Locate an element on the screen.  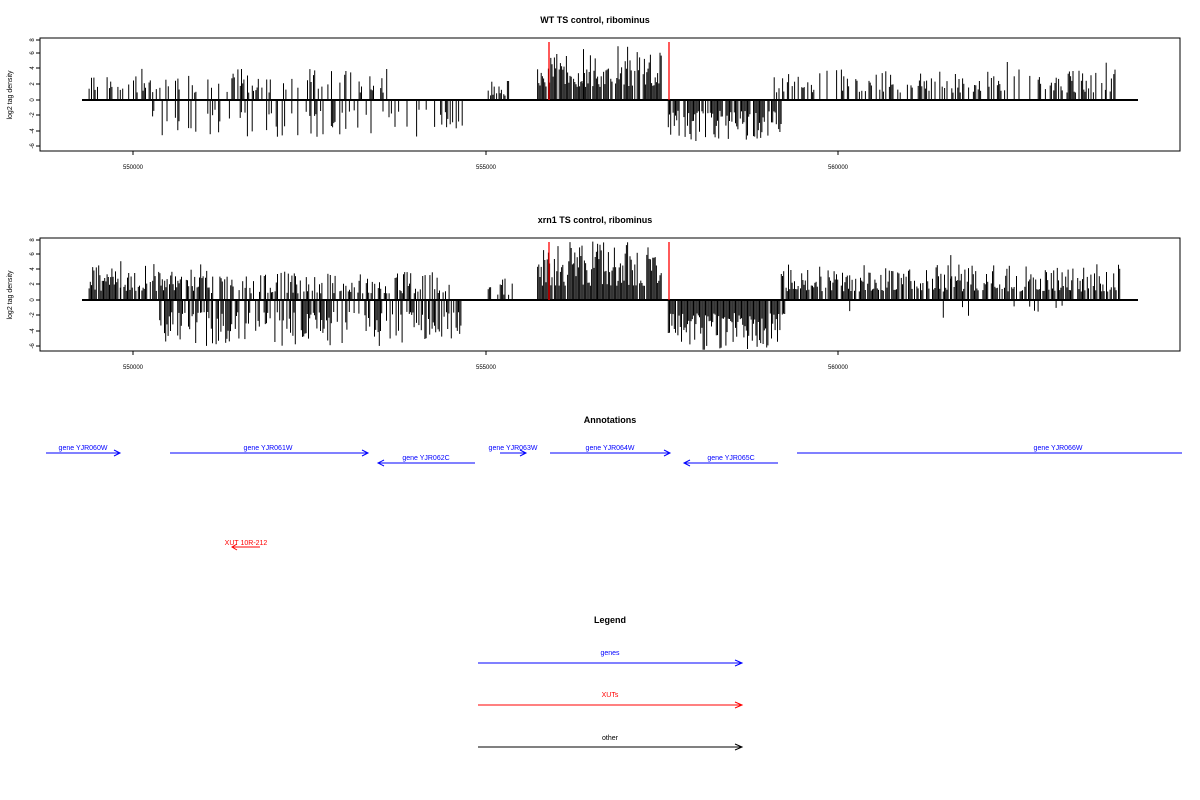
gene-yjr062c: gene YJR062C is located at coordinates (425, 461).